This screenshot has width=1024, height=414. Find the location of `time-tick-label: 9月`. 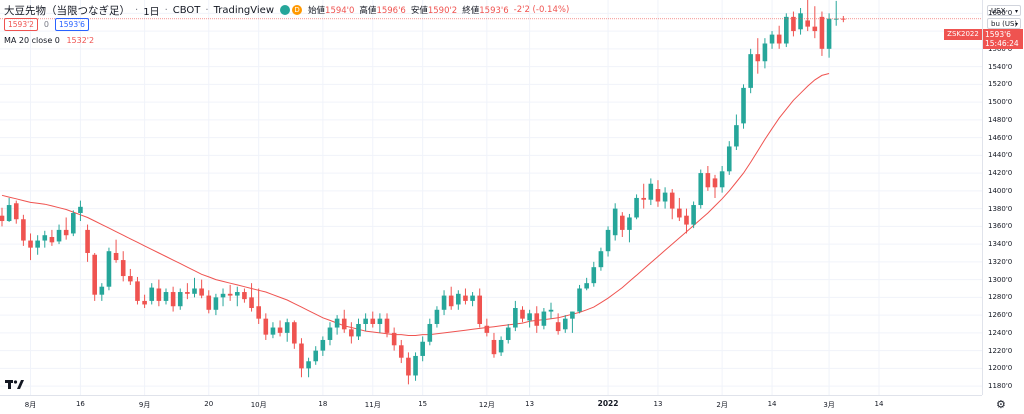

time-tick-label: 9月 is located at coordinates (144, 405).